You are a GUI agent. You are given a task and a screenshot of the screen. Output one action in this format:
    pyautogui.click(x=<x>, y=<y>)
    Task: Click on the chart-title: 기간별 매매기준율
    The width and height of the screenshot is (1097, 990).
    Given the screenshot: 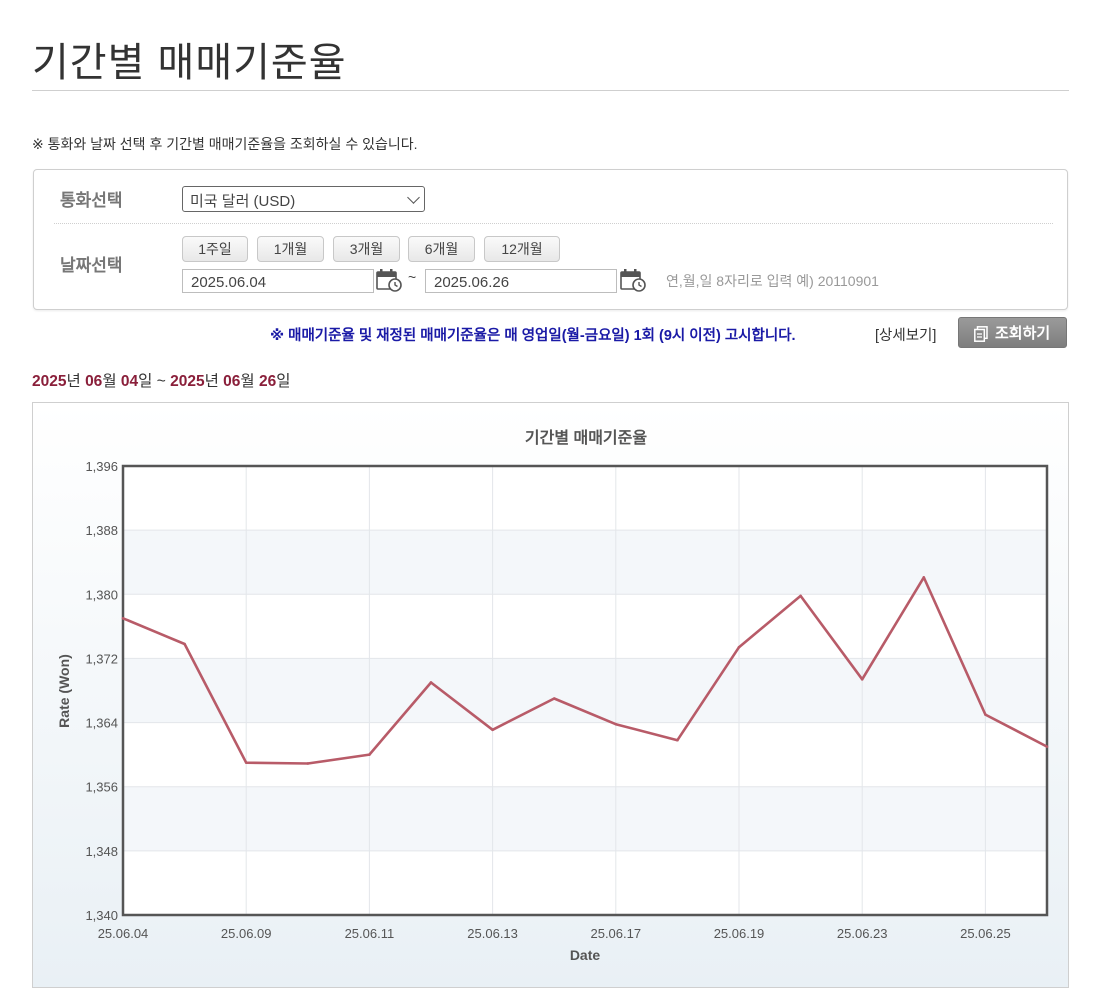 What is the action you would take?
    pyautogui.click(x=586, y=438)
    